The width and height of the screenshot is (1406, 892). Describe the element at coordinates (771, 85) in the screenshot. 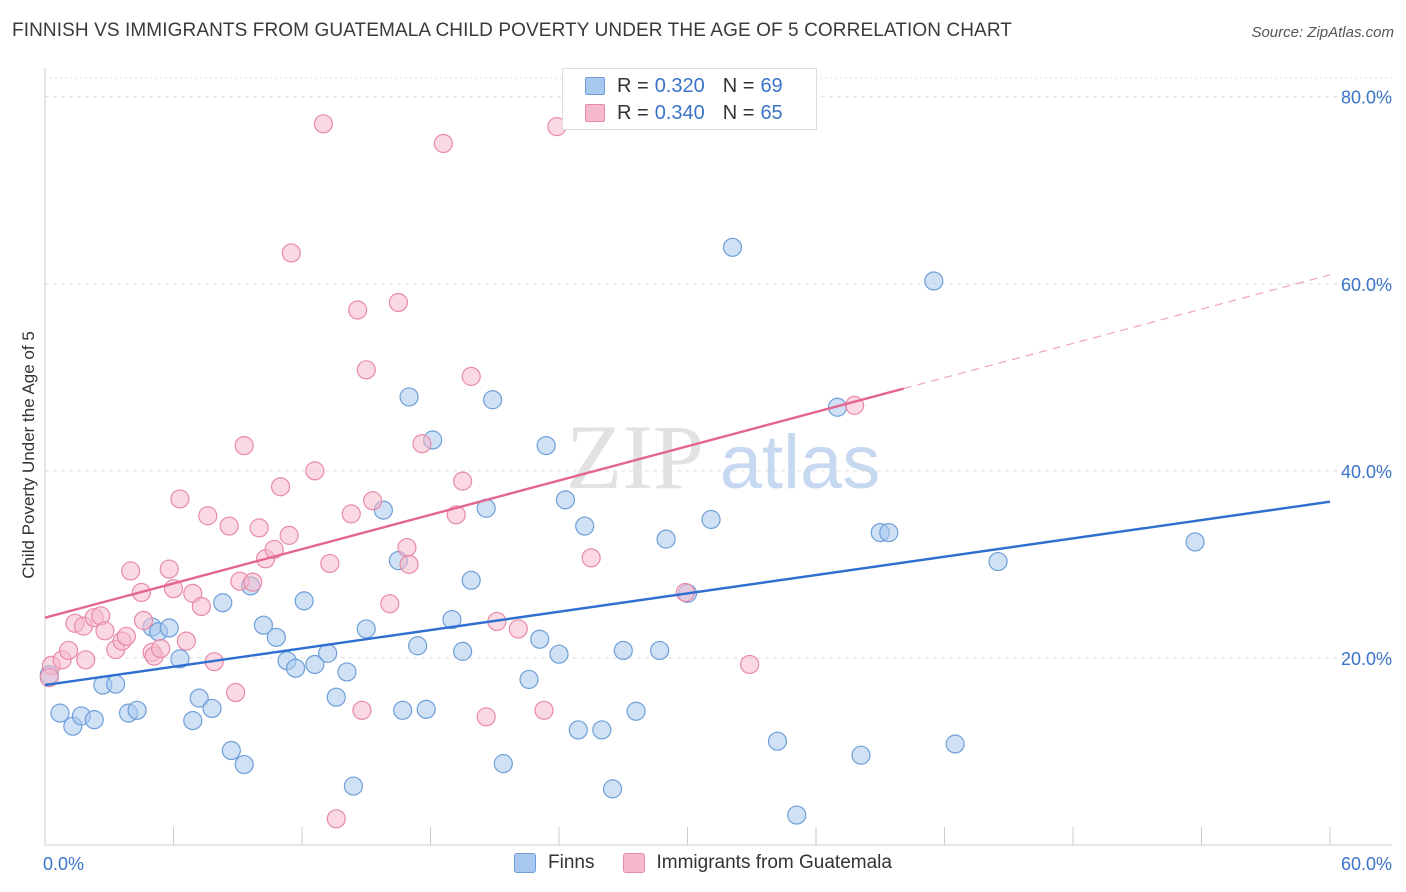

I see `finns-n-value: 69` at that location.